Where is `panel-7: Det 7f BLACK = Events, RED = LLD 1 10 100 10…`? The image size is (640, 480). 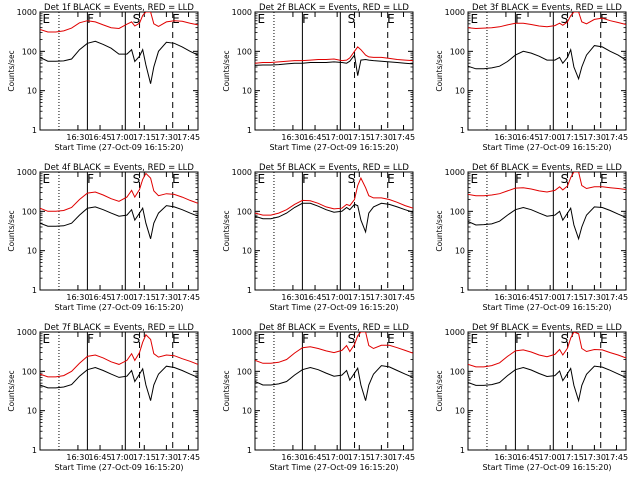 panel-7: Det 7f BLACK = Events, RED = LLD 1 10 100 10… is located at coordinates (103, 397).